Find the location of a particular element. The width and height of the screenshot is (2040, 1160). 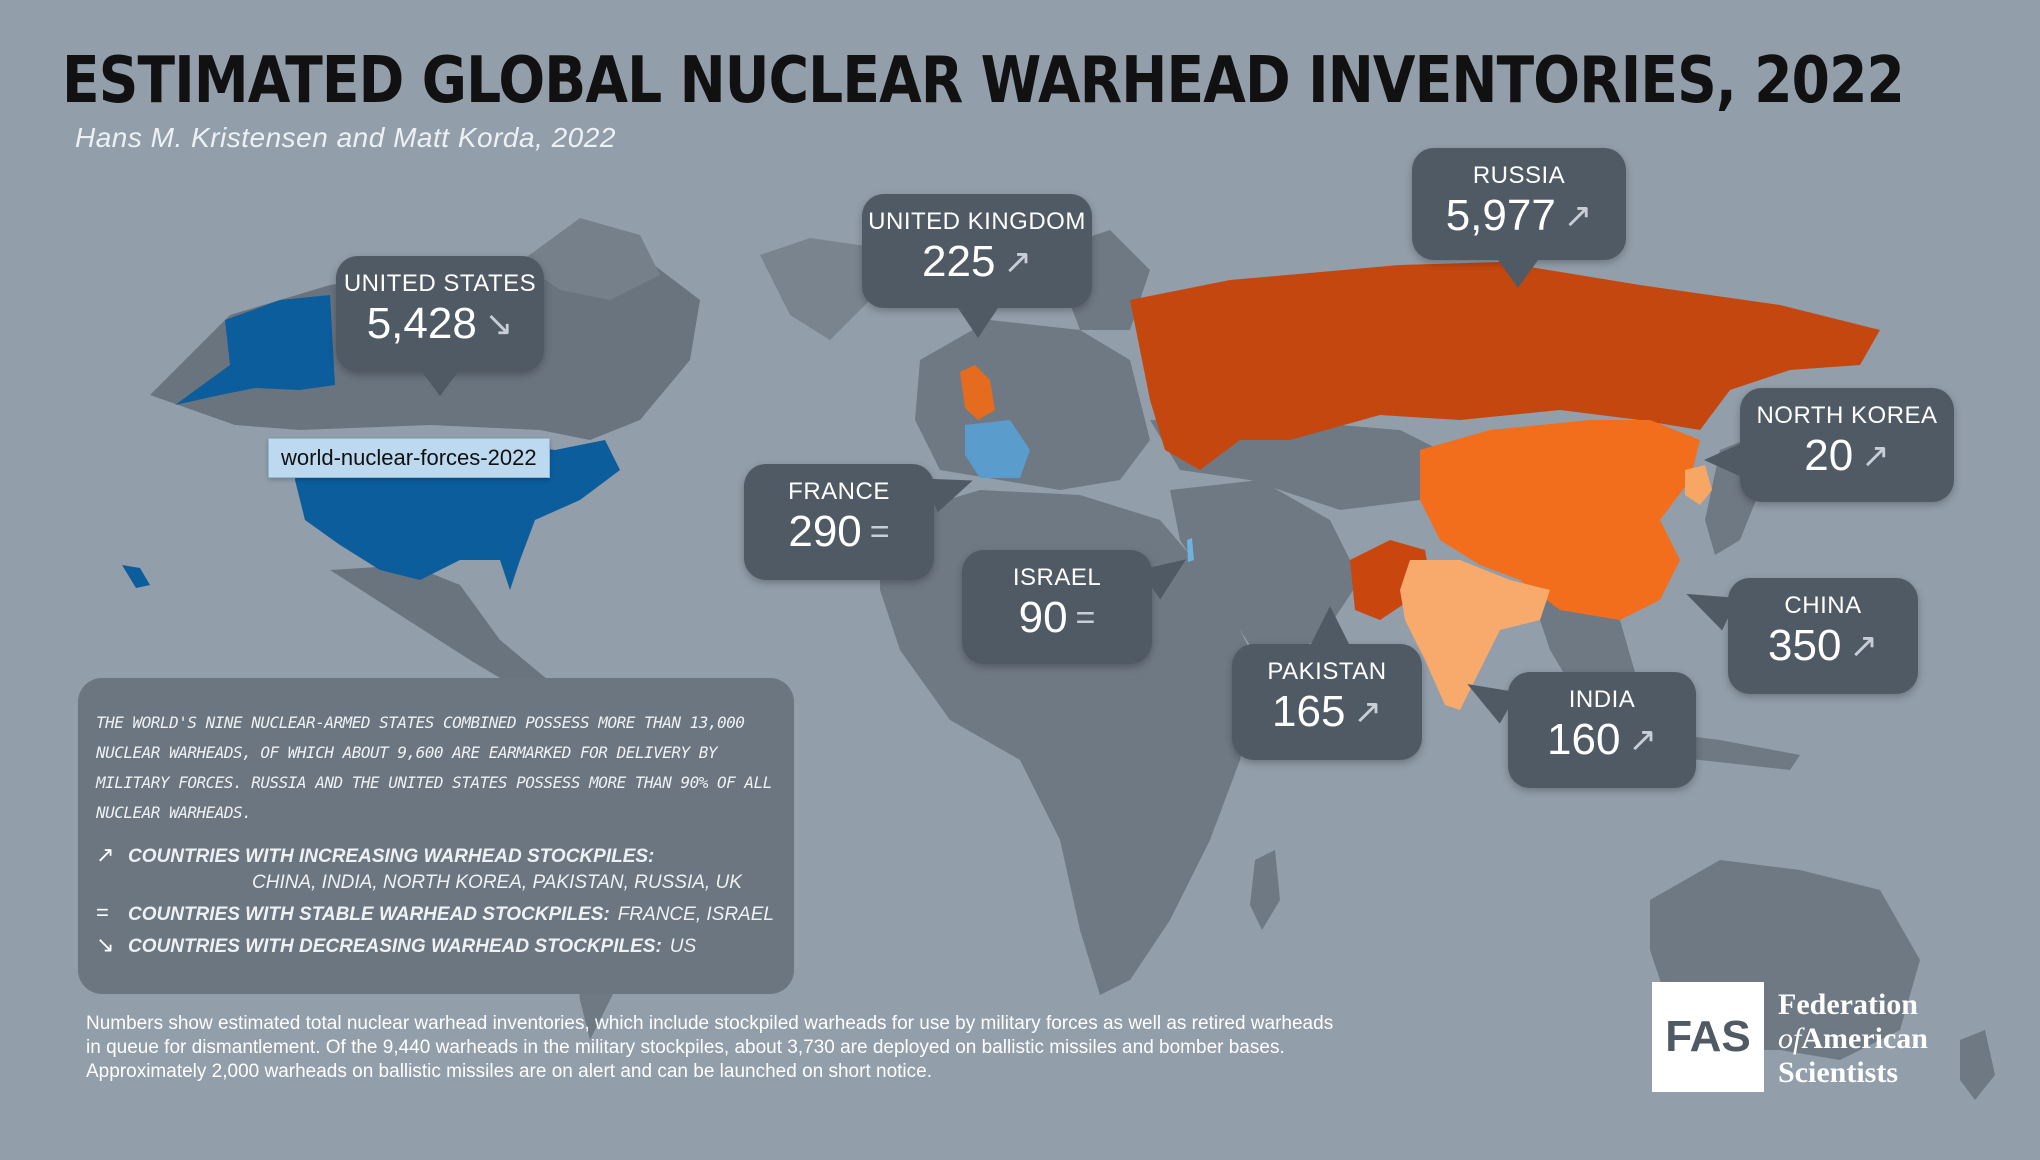

country-israel is located at coordinates (1190, 550).